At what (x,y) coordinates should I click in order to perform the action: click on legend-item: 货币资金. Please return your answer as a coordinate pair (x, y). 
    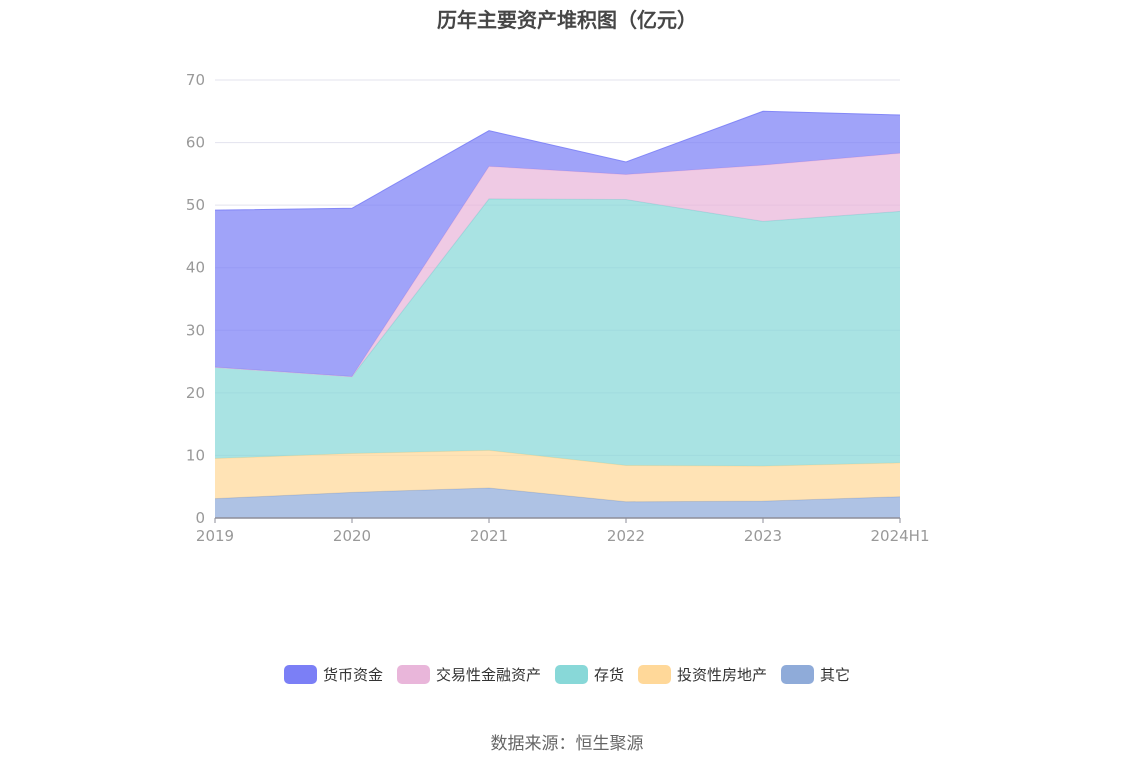
    Looking at the image, I should click on (333, 674).